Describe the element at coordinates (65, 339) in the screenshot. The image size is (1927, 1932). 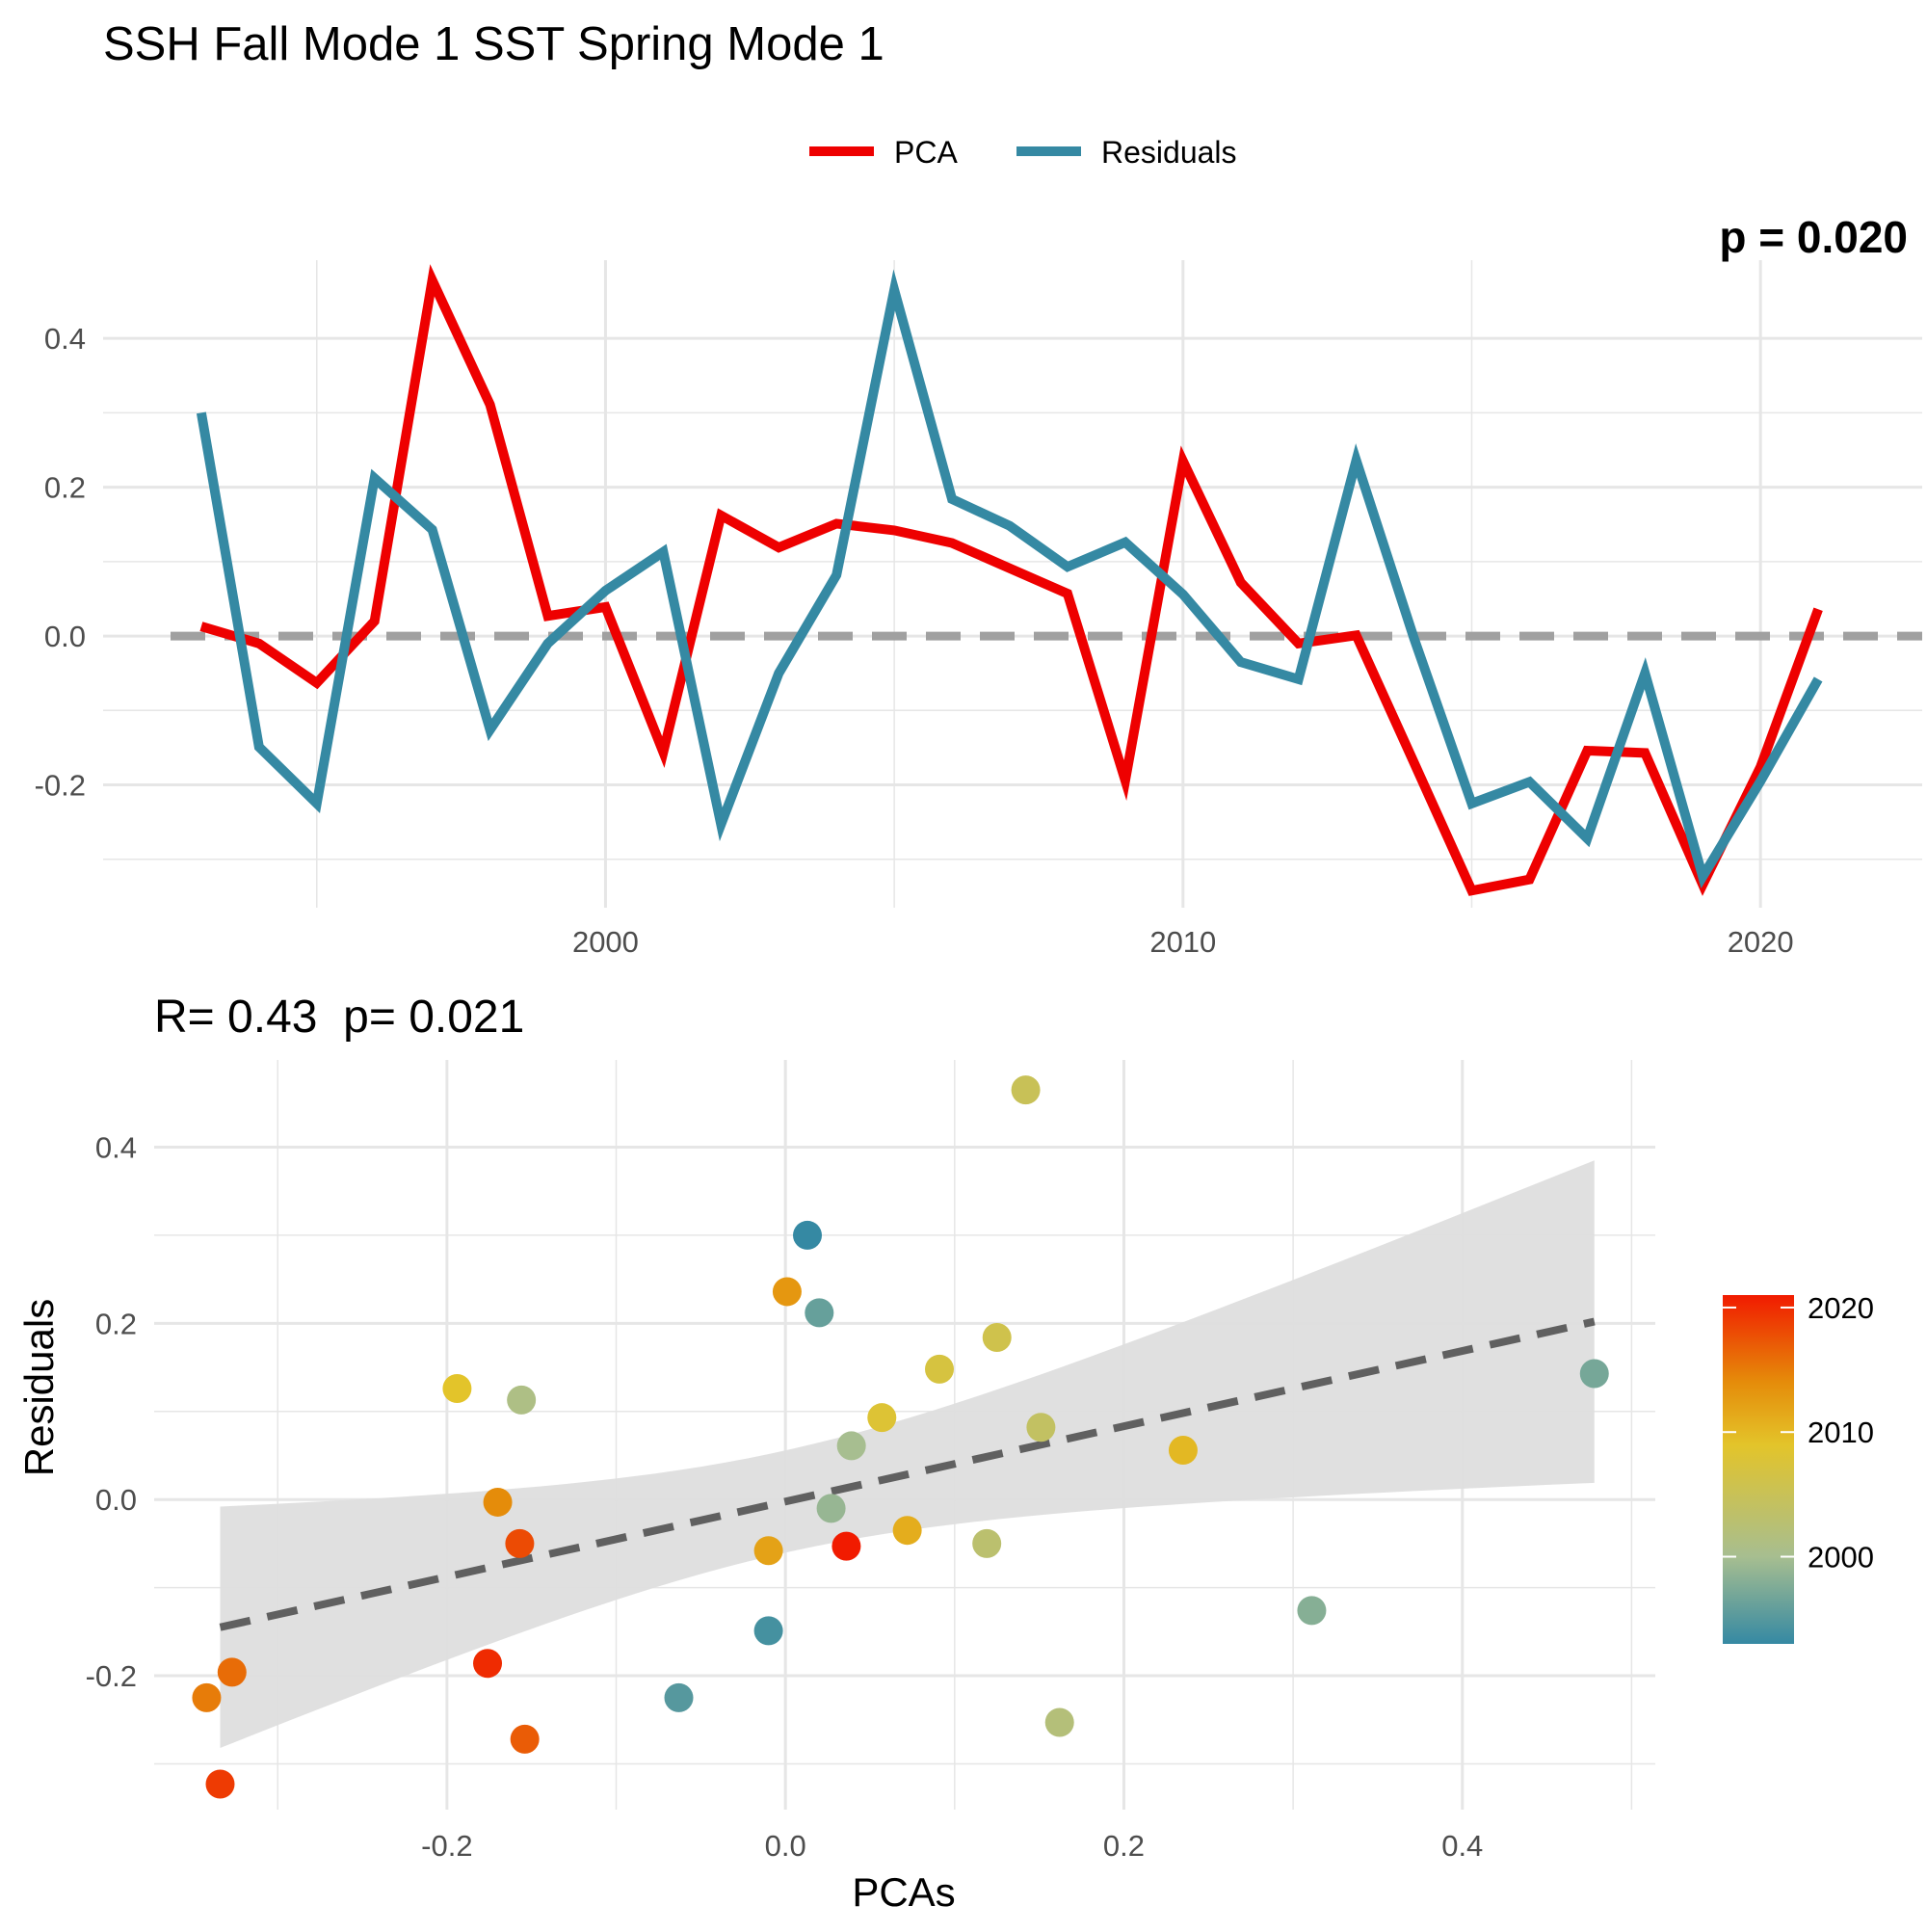
I see `top-y-tick-label: 0.4` at that location.